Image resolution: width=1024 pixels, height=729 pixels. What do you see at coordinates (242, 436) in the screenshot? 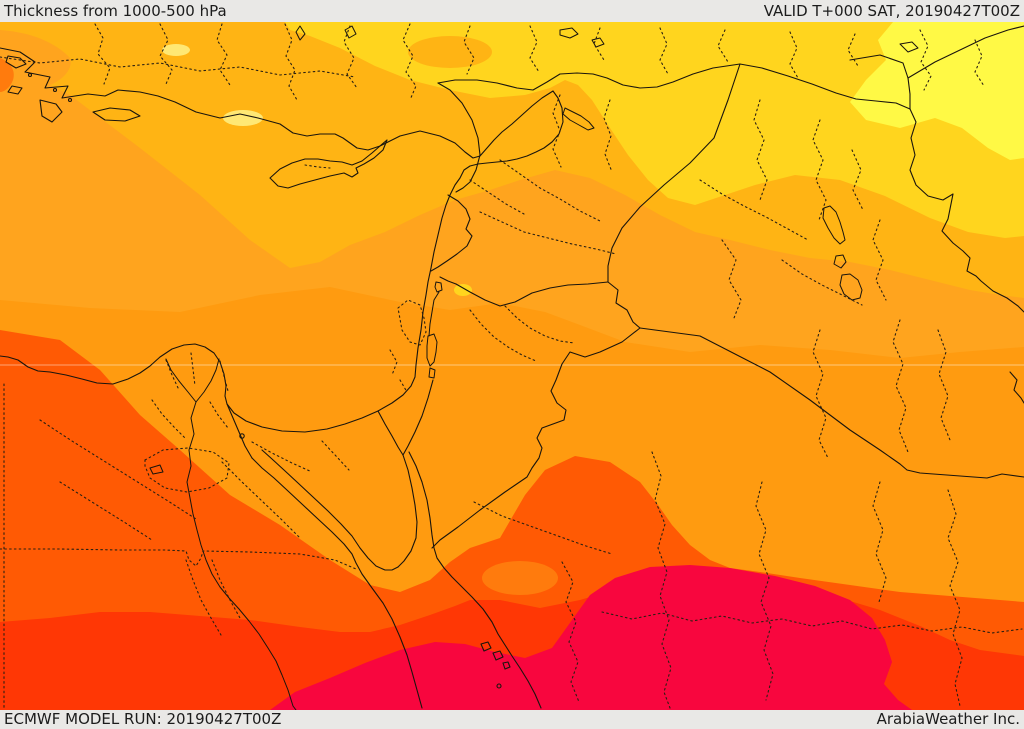
I see `bitter-lake` at bounding box center [242, 436].